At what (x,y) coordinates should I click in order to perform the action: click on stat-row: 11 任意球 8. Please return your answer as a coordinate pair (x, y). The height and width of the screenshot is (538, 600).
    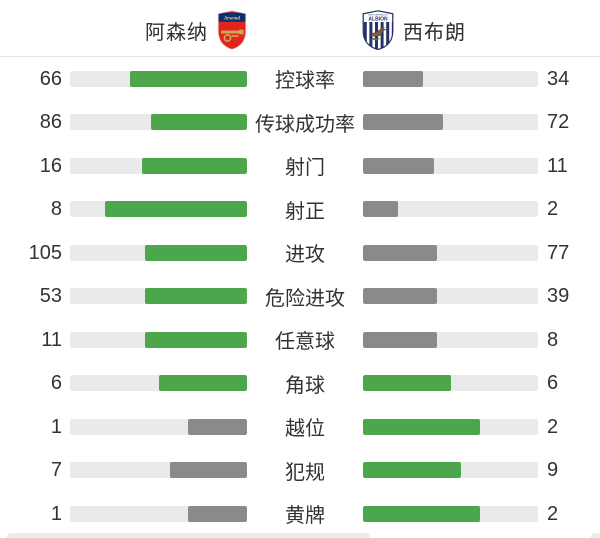
    Looking at the image, I should click on (300, 340).